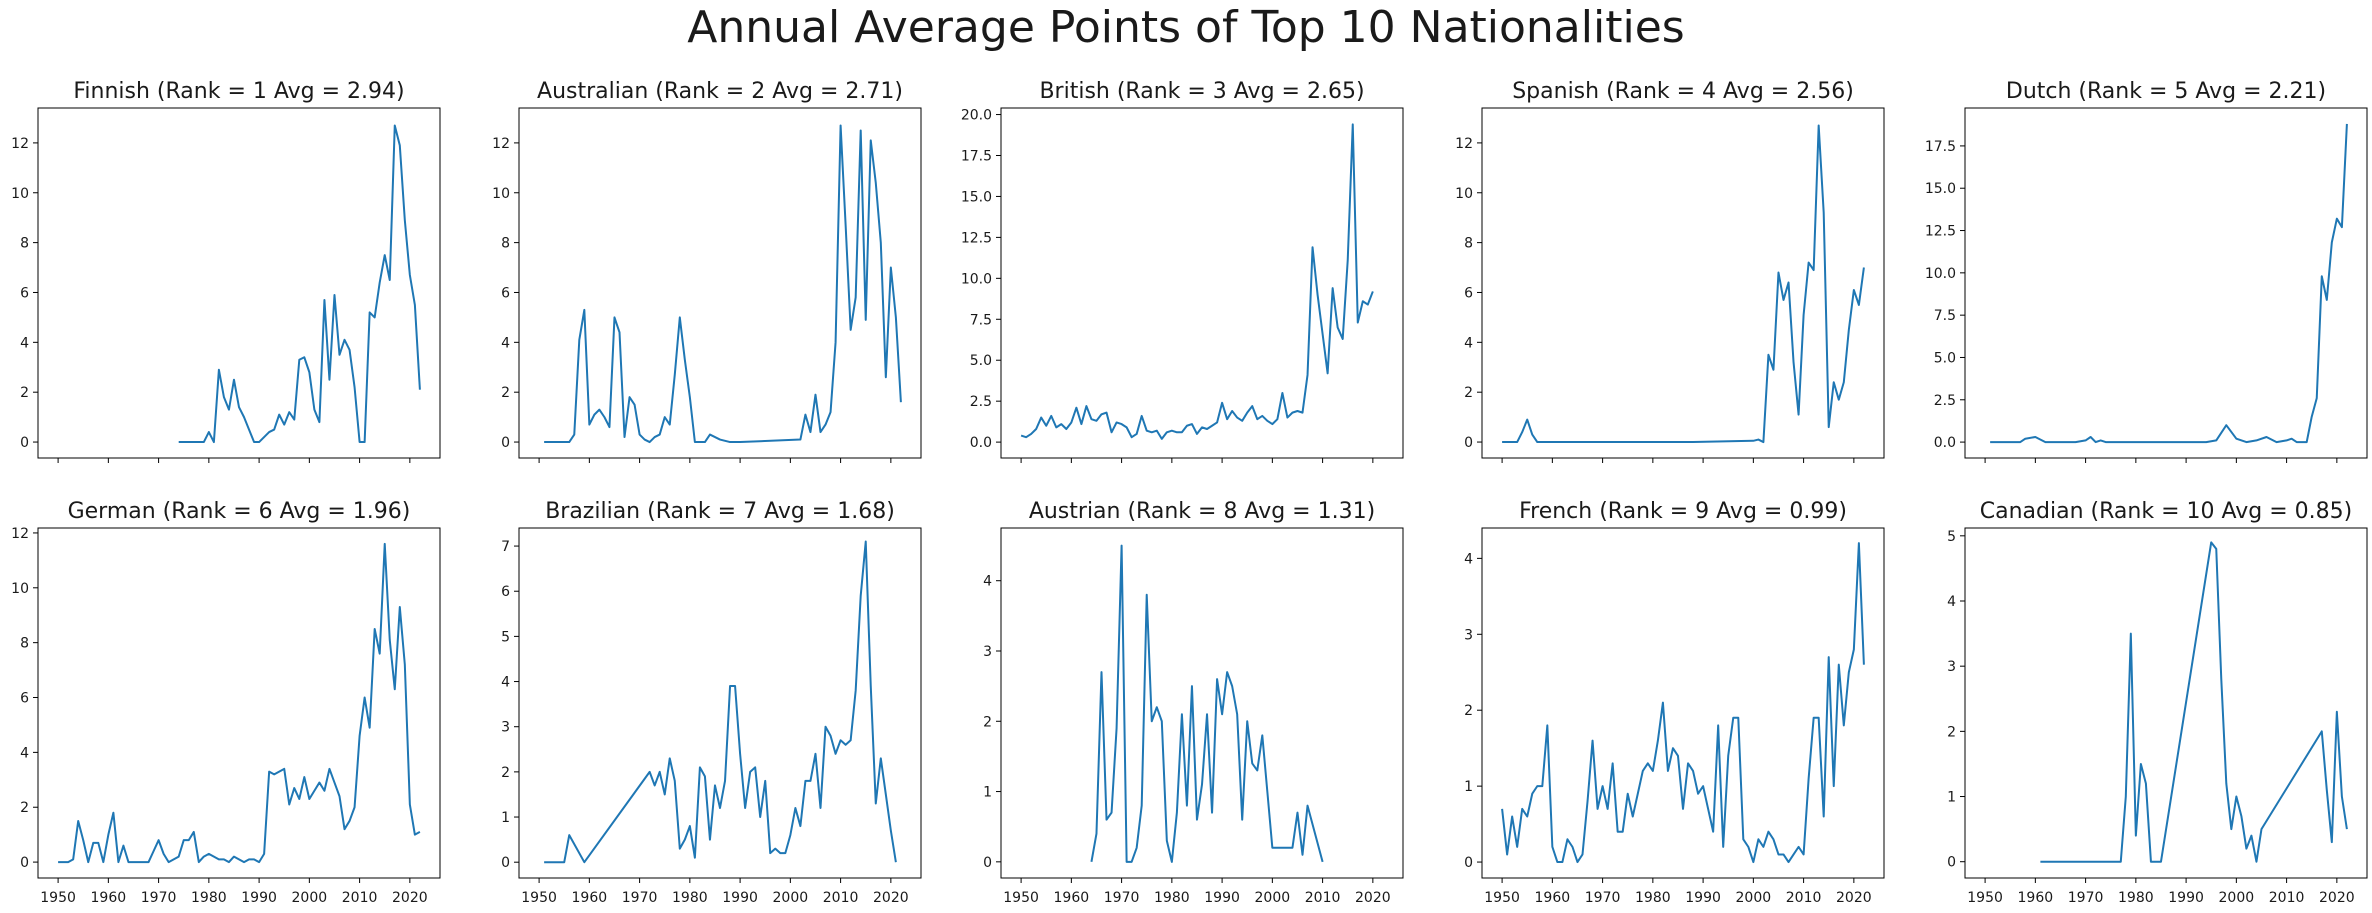  I want to click on subplot-title: Spanish (Rank = 4 Avg = 2.56), so click(1683, 91).